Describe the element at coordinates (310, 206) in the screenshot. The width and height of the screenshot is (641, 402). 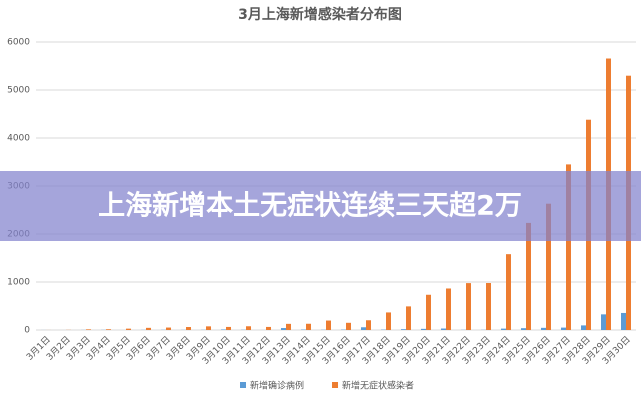
I see `headline: 上海新增本土无症状连续三天超2万` at that location.